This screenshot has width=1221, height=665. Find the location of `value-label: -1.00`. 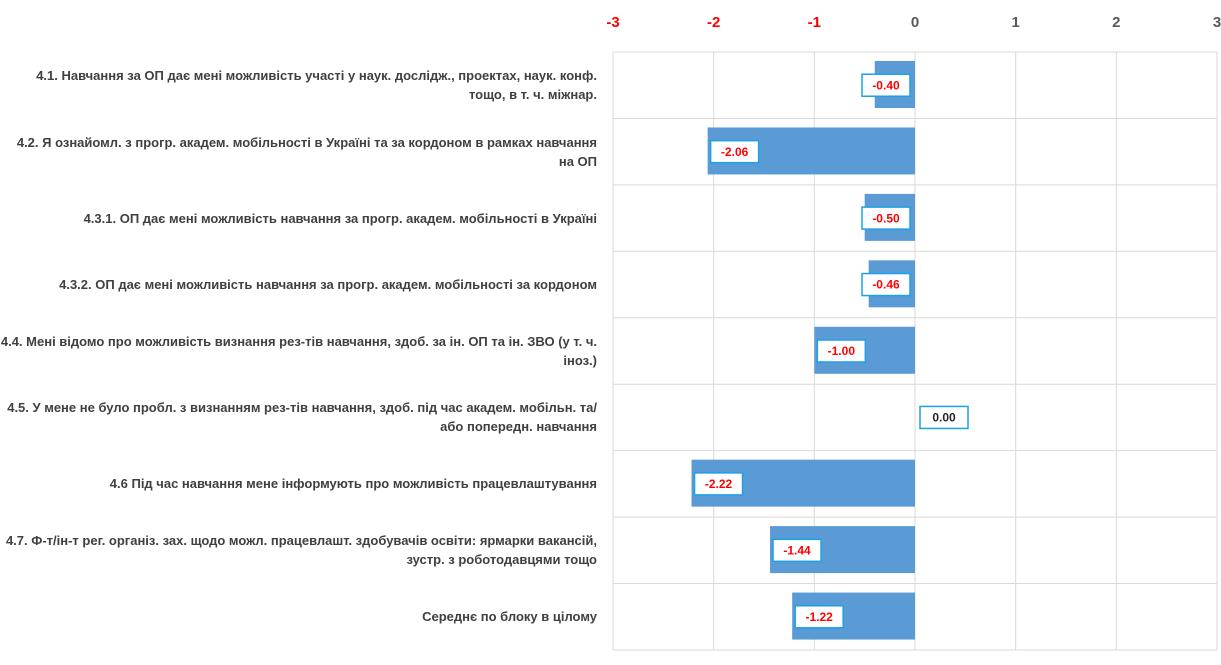

value-label: -1.00 is located at coordinates (842, 351).